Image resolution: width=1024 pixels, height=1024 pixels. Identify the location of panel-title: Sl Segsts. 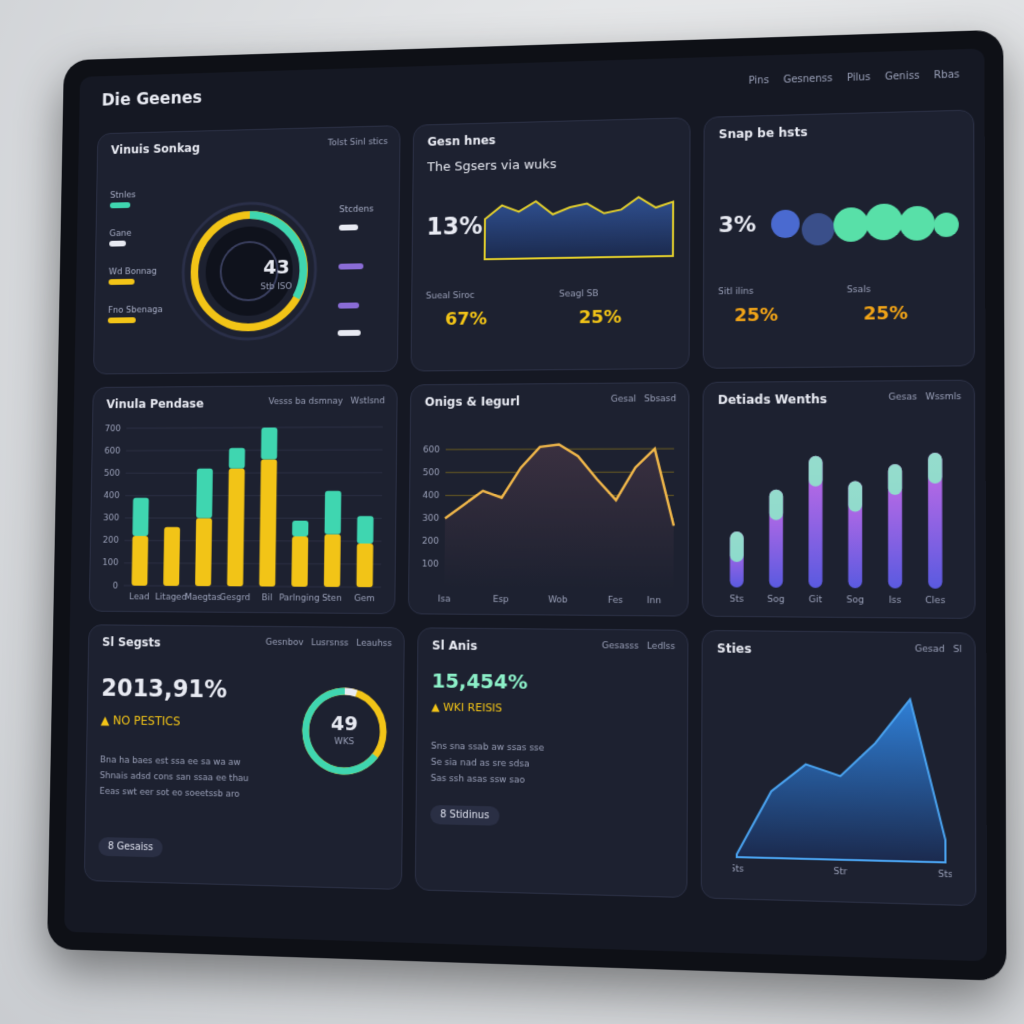
(131, 642).